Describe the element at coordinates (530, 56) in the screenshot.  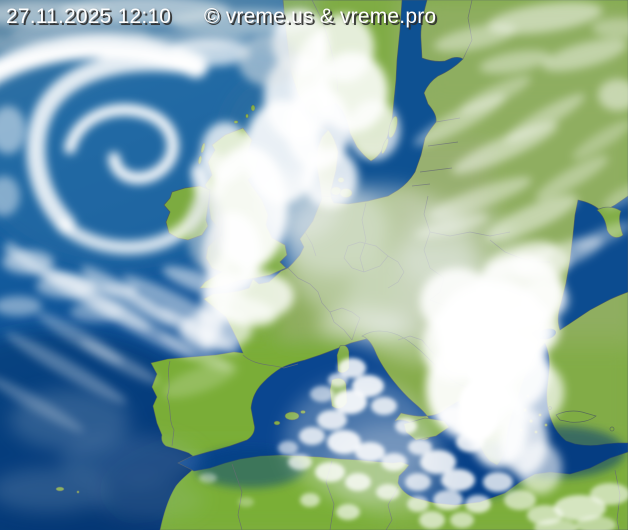
I see `cloud-finland-wisps` at that location.